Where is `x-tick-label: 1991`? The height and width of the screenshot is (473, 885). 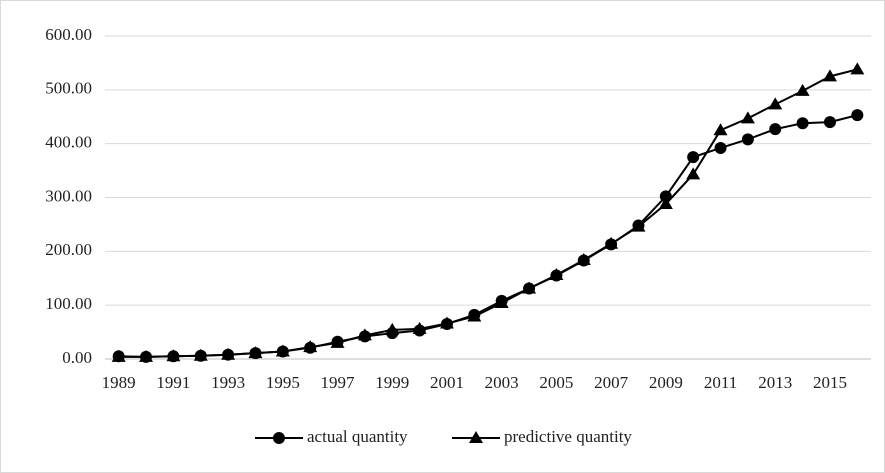 x-tick-label: 1991 is located at coordinates (173, 382).